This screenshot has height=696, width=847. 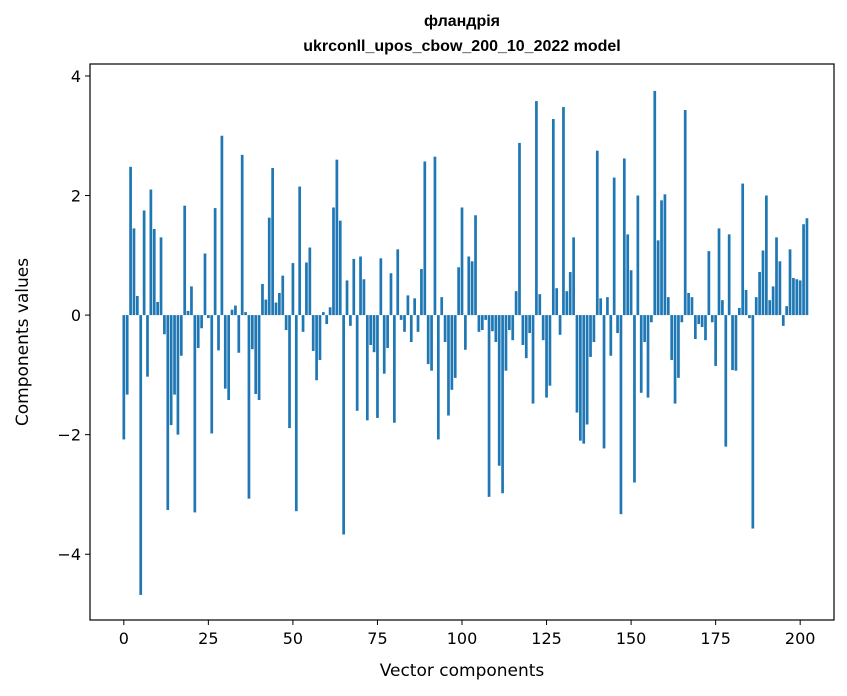 What do you see at coordinates (76, 76) in the screenshot?
I see `y-tick-label: 4` at bounding box center [76, 76].